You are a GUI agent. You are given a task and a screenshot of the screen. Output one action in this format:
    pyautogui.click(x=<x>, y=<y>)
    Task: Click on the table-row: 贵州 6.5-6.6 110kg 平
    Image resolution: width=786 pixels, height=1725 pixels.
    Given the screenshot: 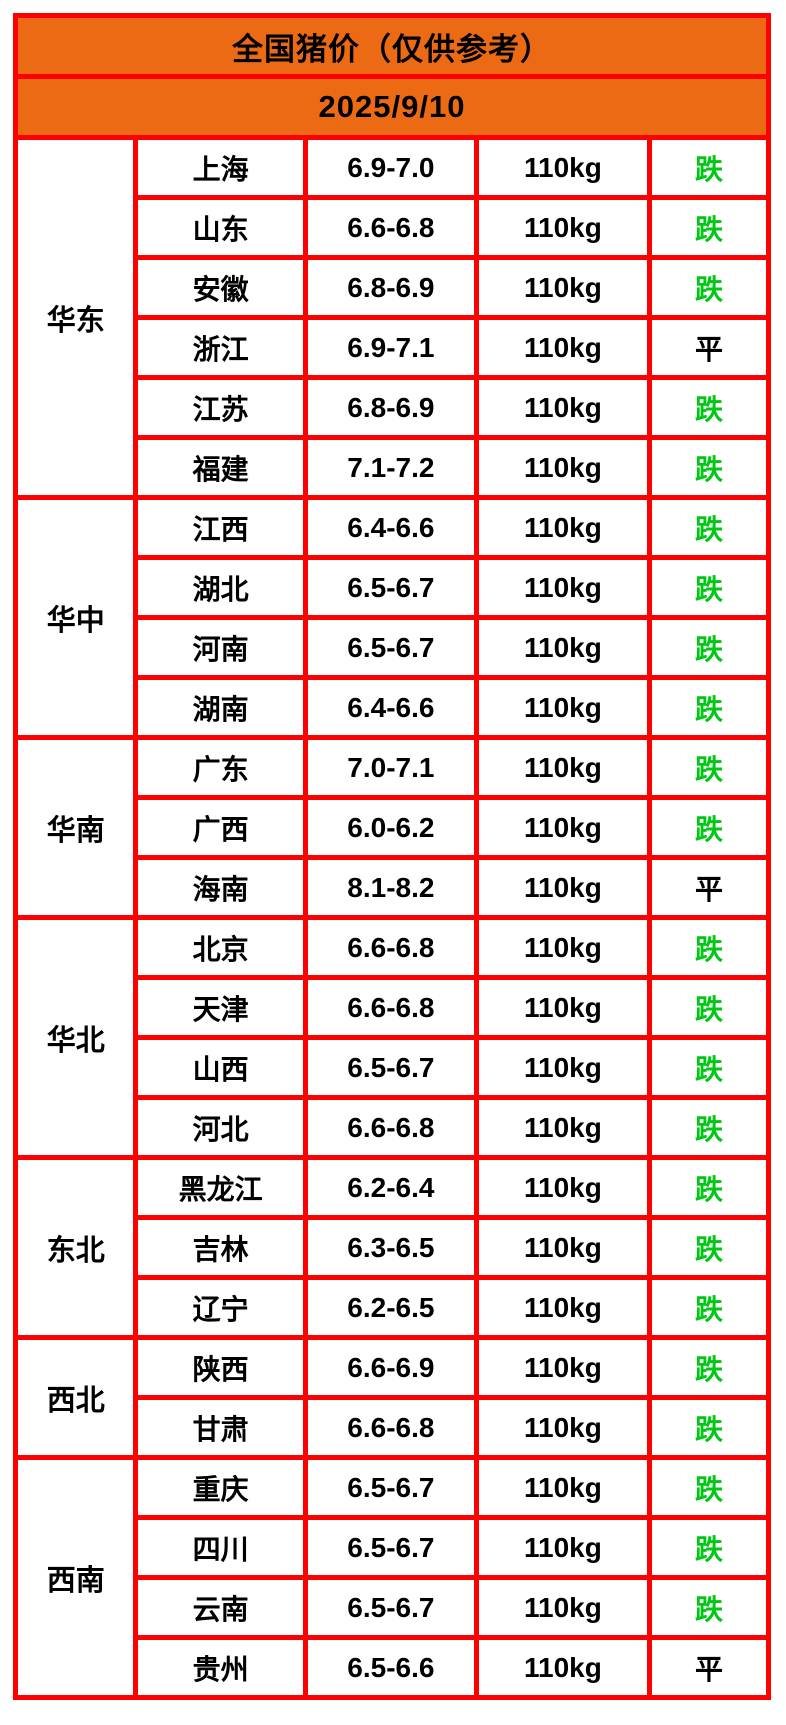 What is the action you would take?
    pyautogui.click(x=393, y=1667)
    